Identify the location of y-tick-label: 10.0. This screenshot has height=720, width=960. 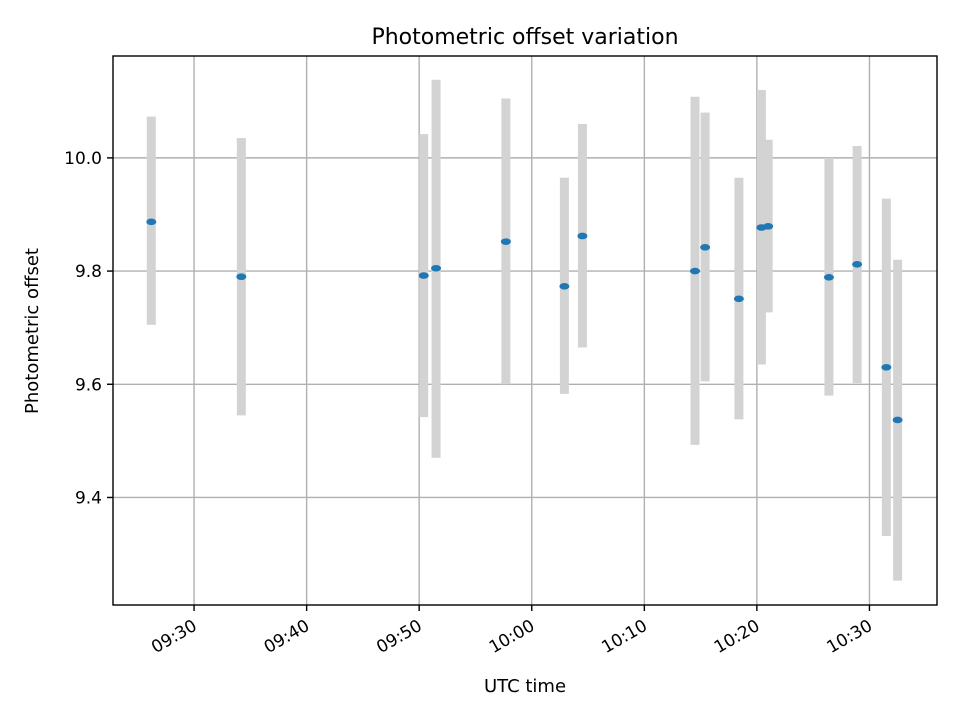
(83, 159).